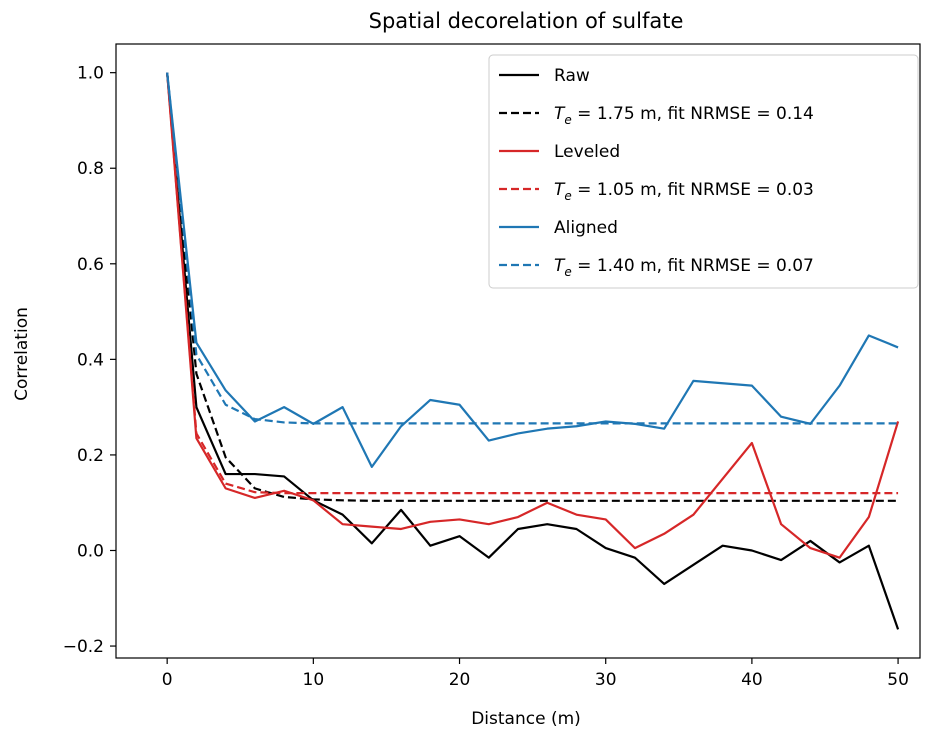 This screenshot has width=927, height=729. What do you see at coordinates (90, 74) in the screenshot?
I see `y-tick-label: 1.0` at bounding box center [90, 74].